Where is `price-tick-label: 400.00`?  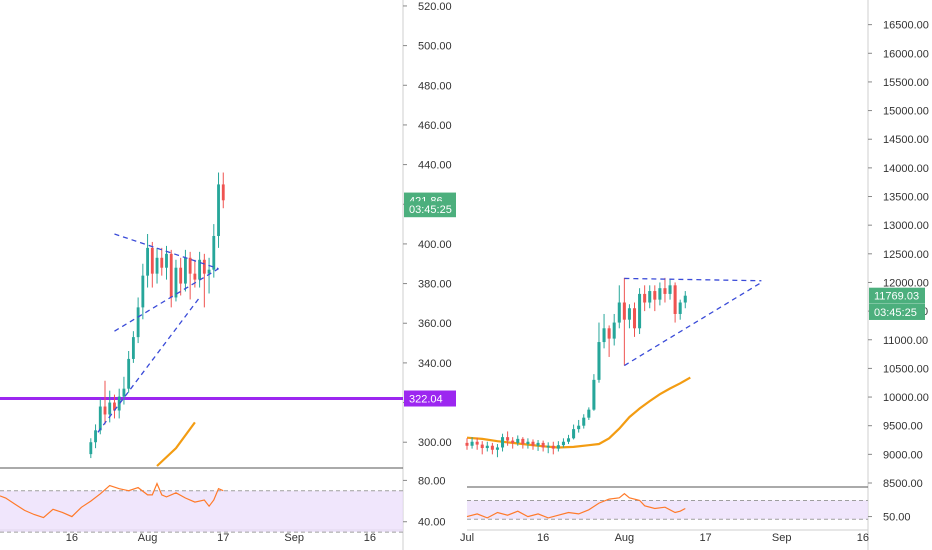
price-tick-label: 400.00 is located at coordinates (435, 245).